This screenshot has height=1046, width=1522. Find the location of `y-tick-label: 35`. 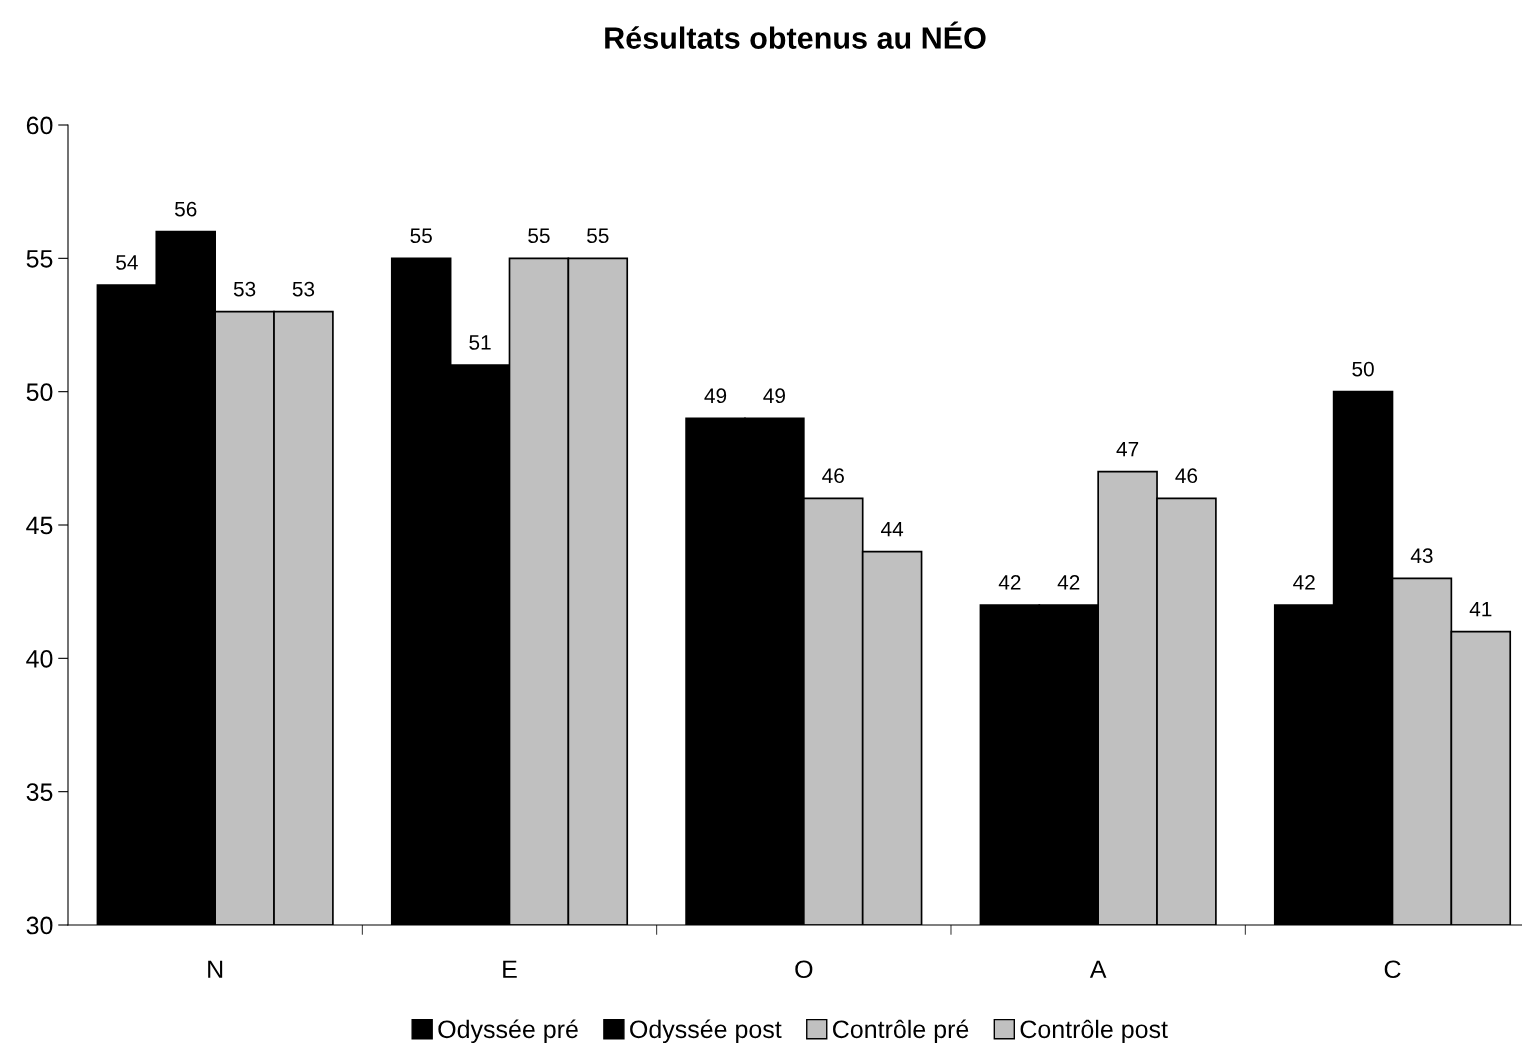

y-tick-label: 35 is located at coordinates (39, 792).